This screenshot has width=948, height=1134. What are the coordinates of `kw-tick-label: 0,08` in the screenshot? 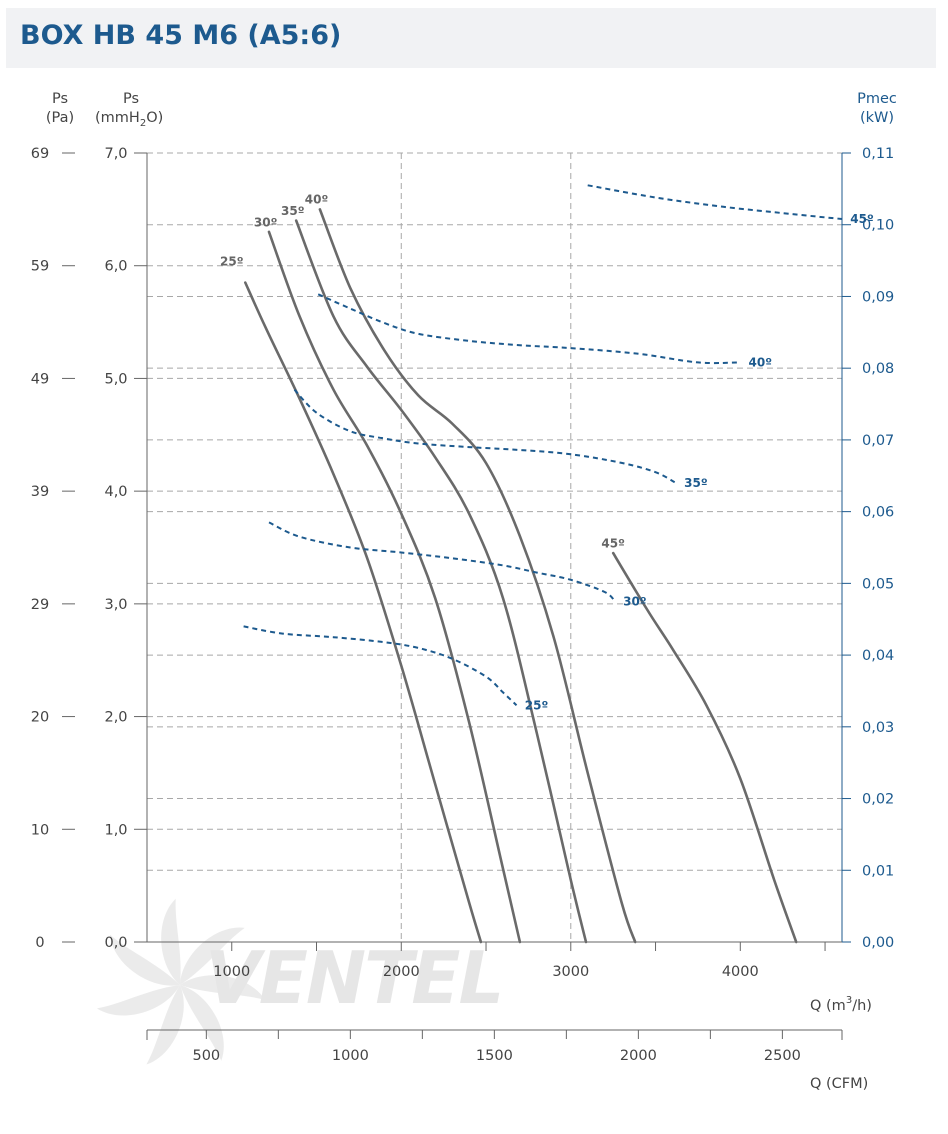 It's located at (878, 369).